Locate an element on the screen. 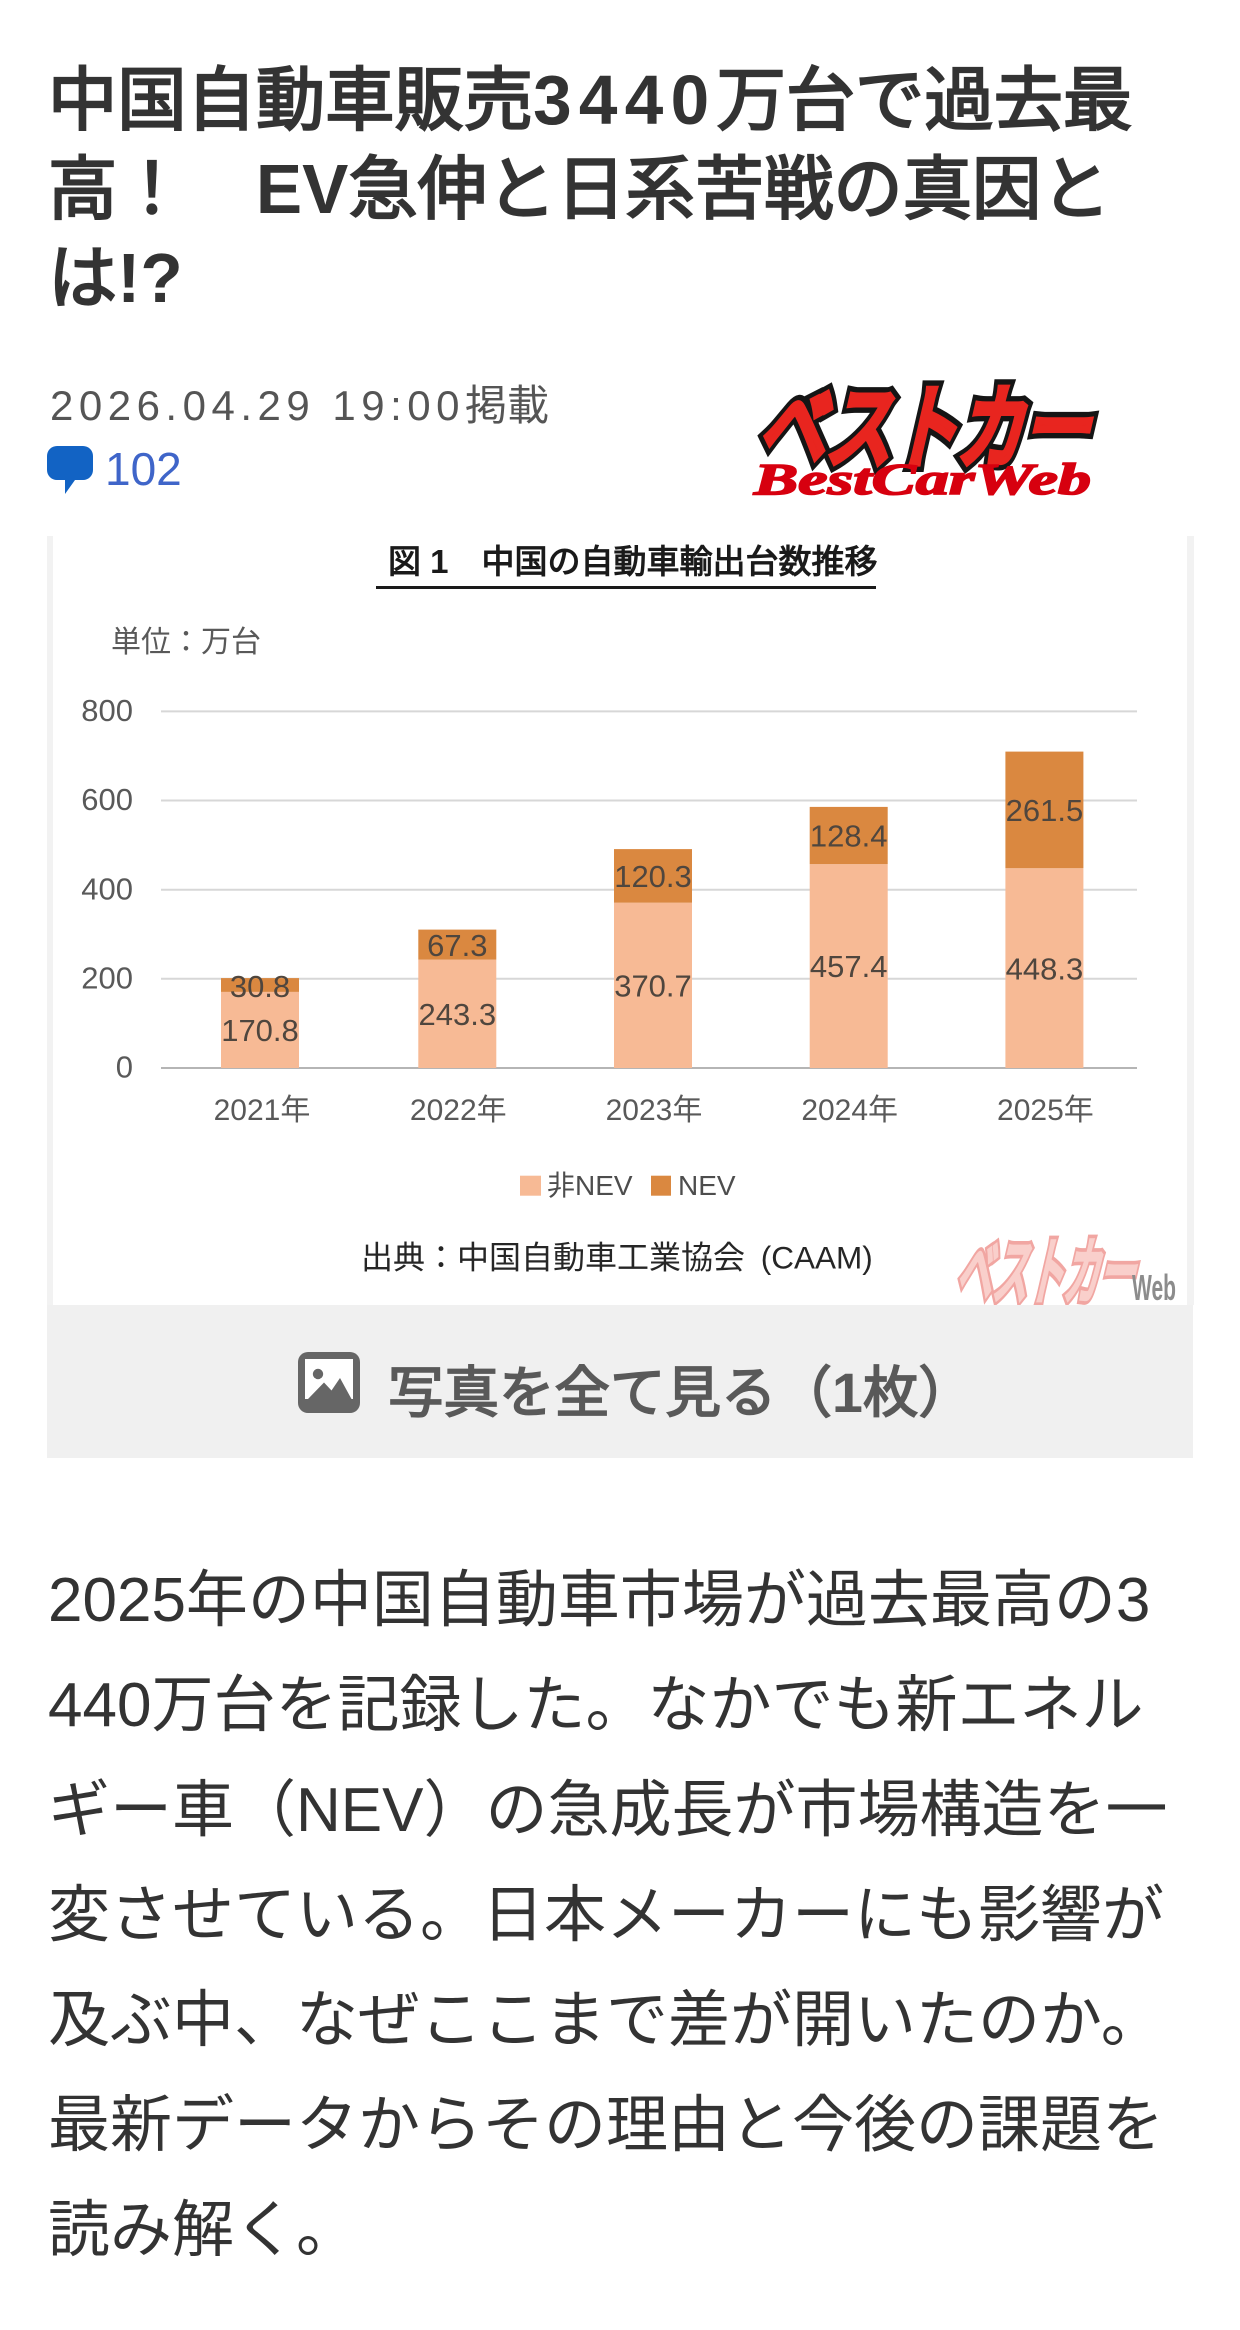  svg-text: 600 is located at coordinates (107, 799).